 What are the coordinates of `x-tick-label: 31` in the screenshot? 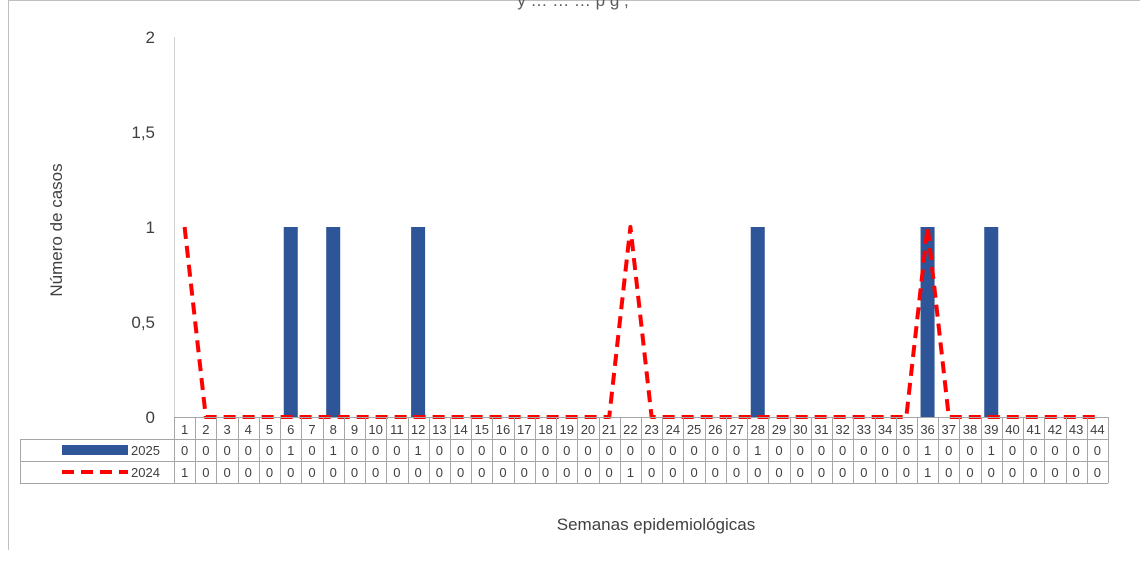 It's located at (821, 429).